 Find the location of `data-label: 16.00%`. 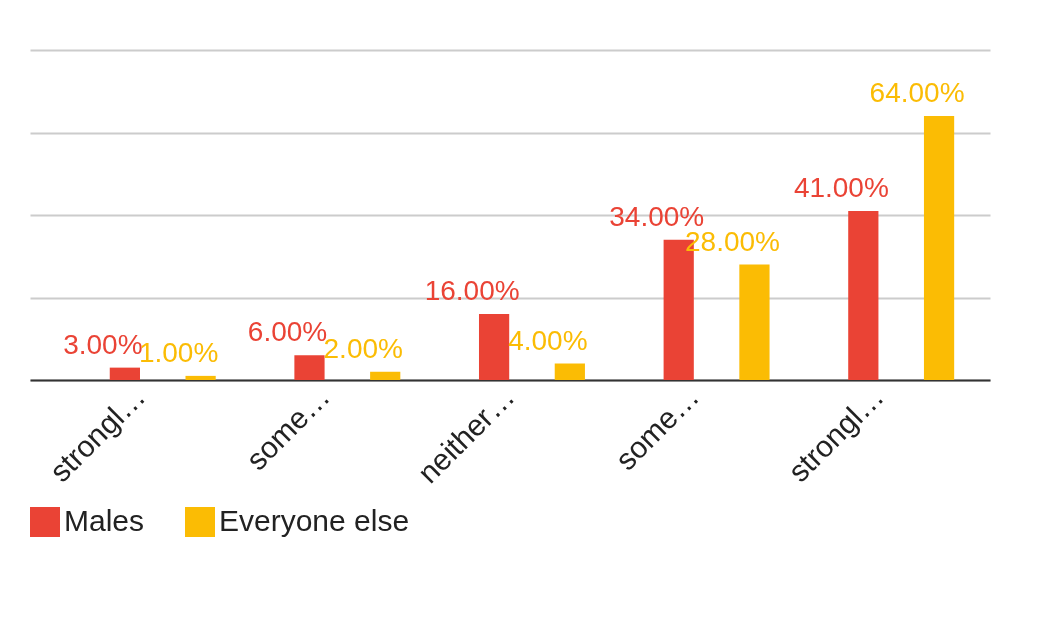

data-label: 16.00% is located at coordinates (472, 290).